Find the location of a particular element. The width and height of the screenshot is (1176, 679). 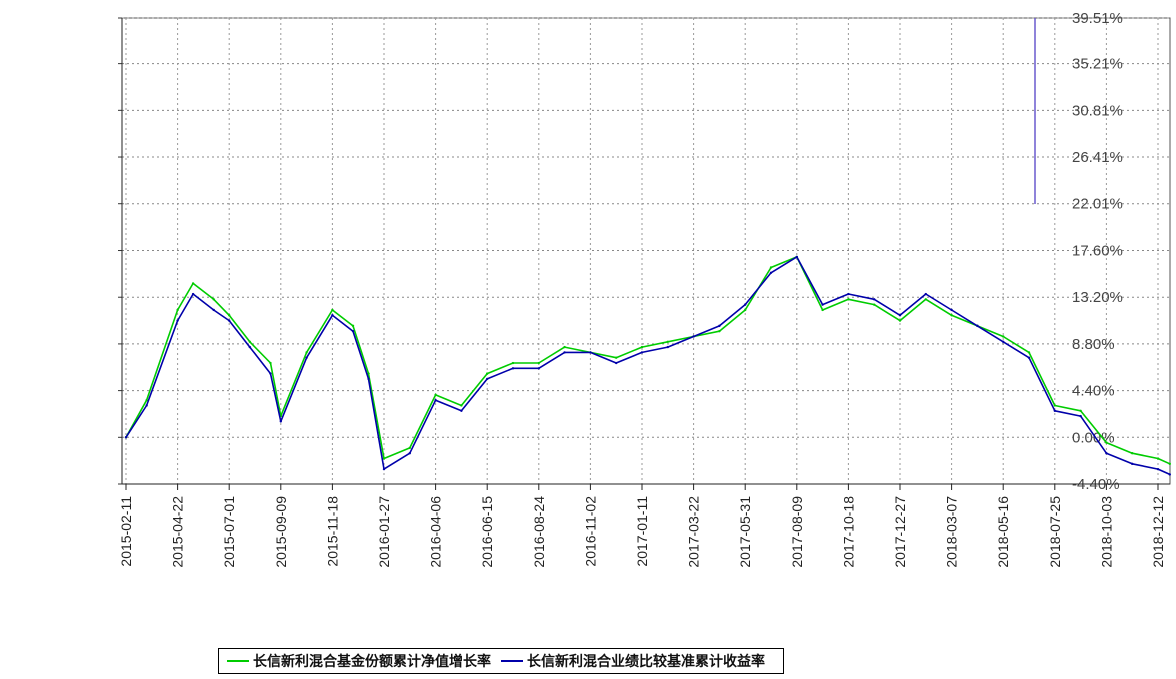

x-tick-label: 2015-11-18 is located at coordinates (332, 531).